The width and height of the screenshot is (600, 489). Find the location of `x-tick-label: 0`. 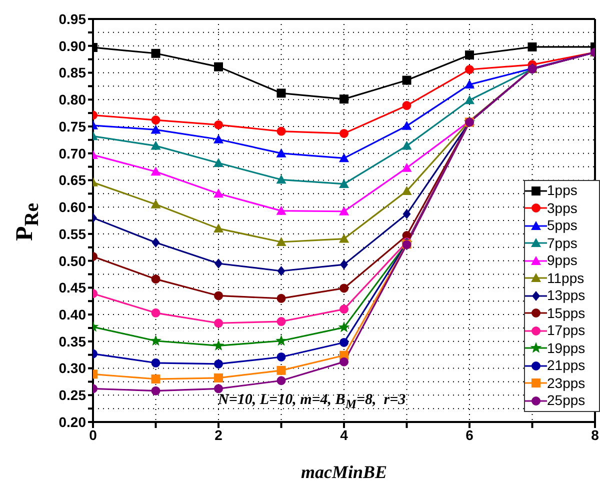

x-tick-label: 0 is located at coordinates (93, 434).